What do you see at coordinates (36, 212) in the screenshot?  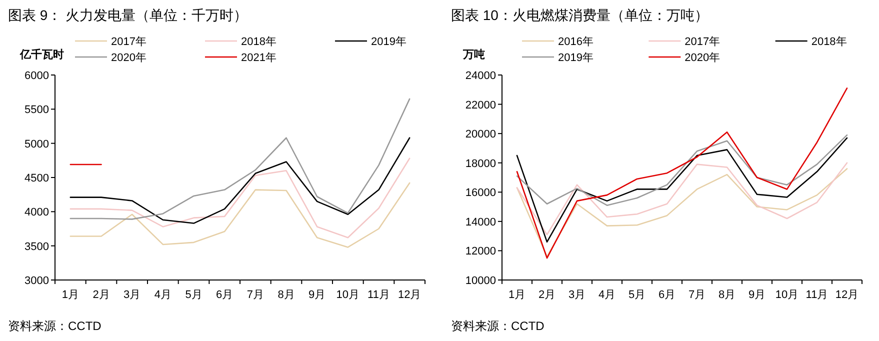 I see `y-tick-label: 4000` at bounding box center [36, 212].